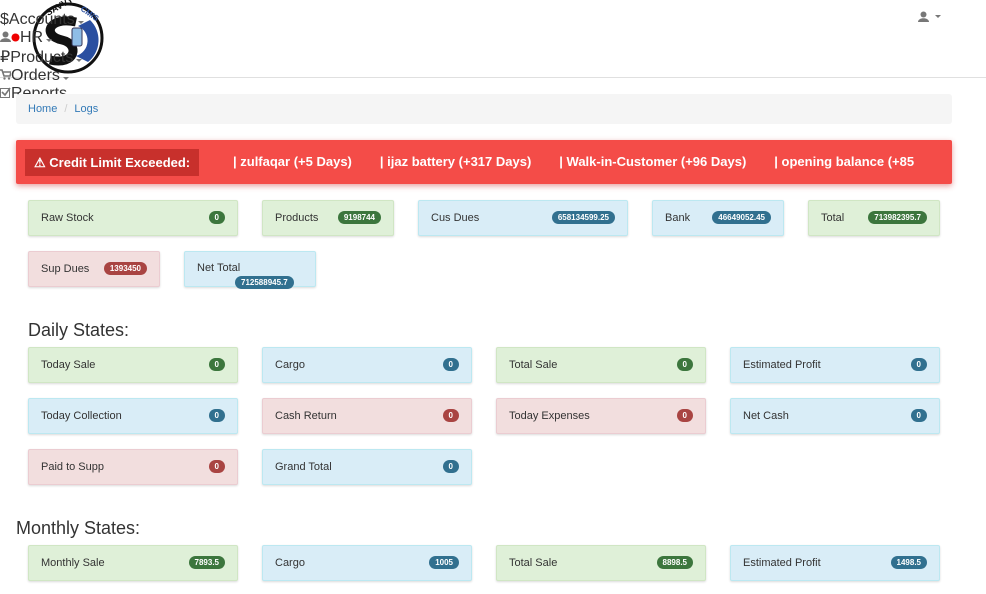 This screenshot has width=986, height=594. Describe the element at coordinates (484, 109) in the screenshot. I see `breadcrumb: Home / Logs` at that location.